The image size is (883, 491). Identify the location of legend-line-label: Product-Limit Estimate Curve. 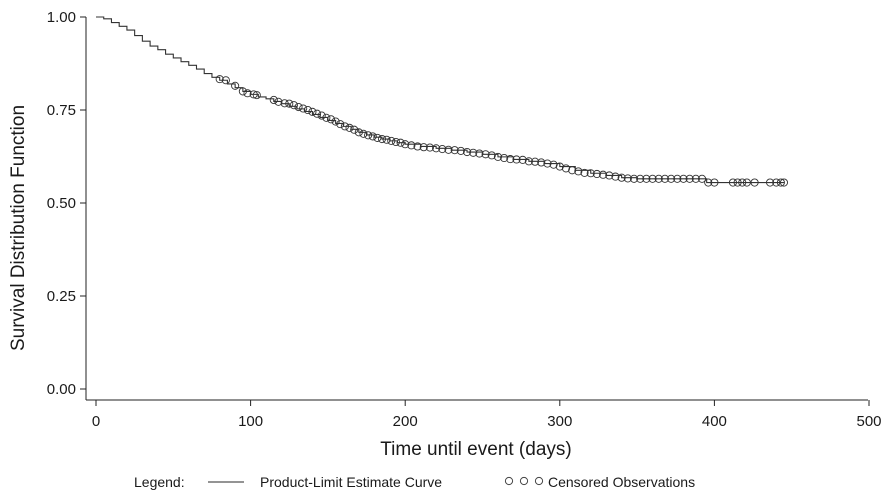
(351, 482).